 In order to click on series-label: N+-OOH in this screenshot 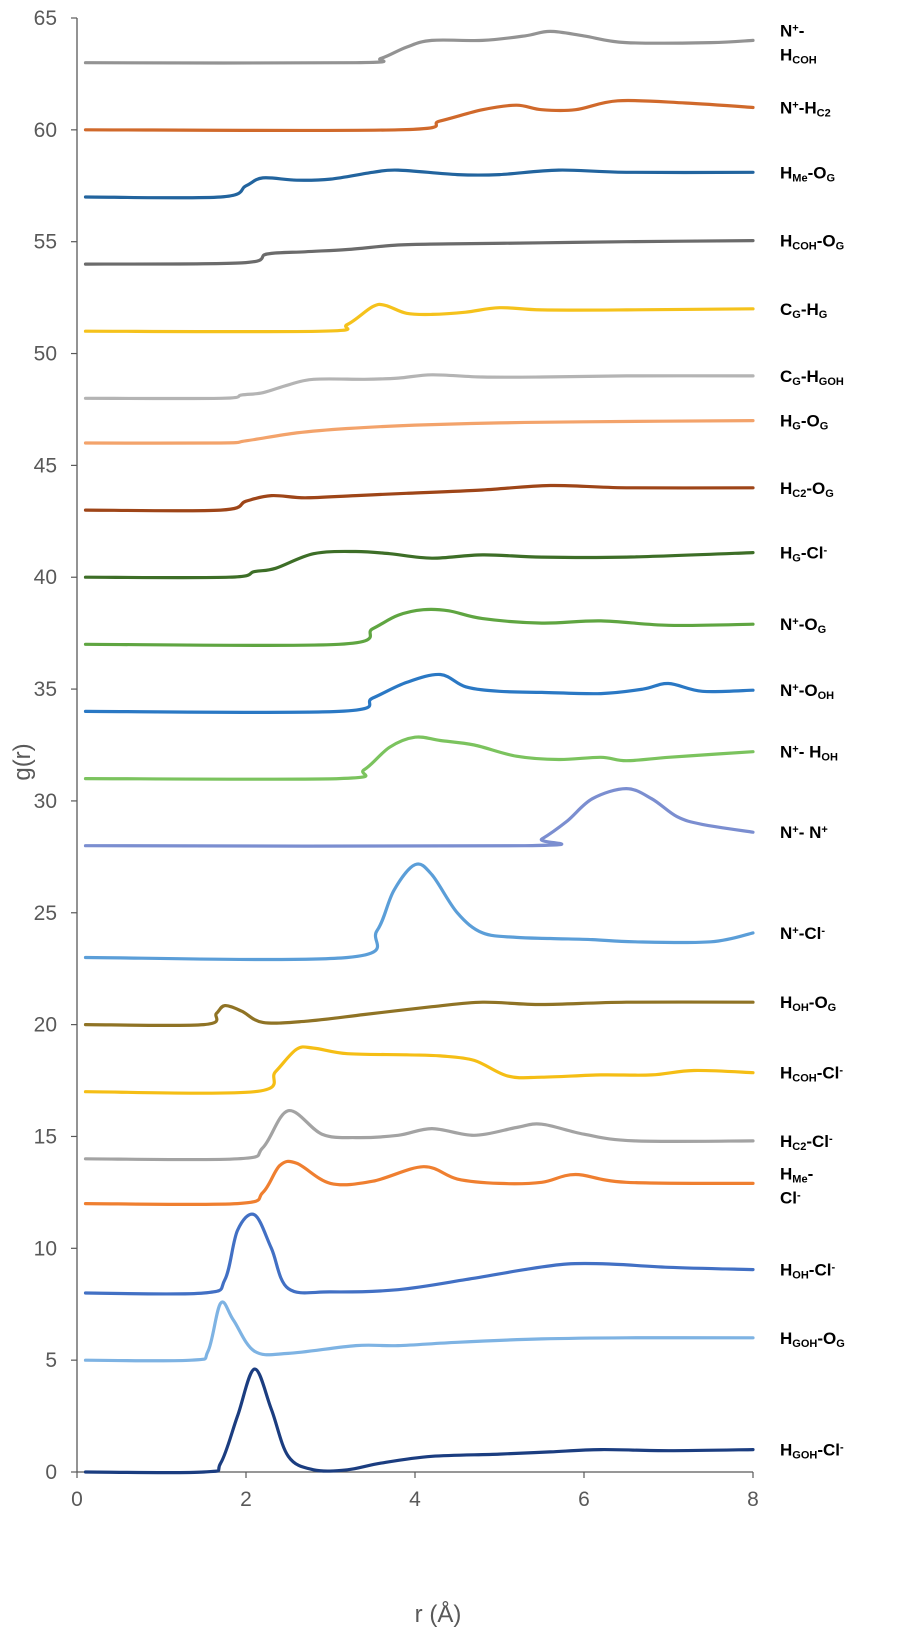, I will do `click(807, 691)`.